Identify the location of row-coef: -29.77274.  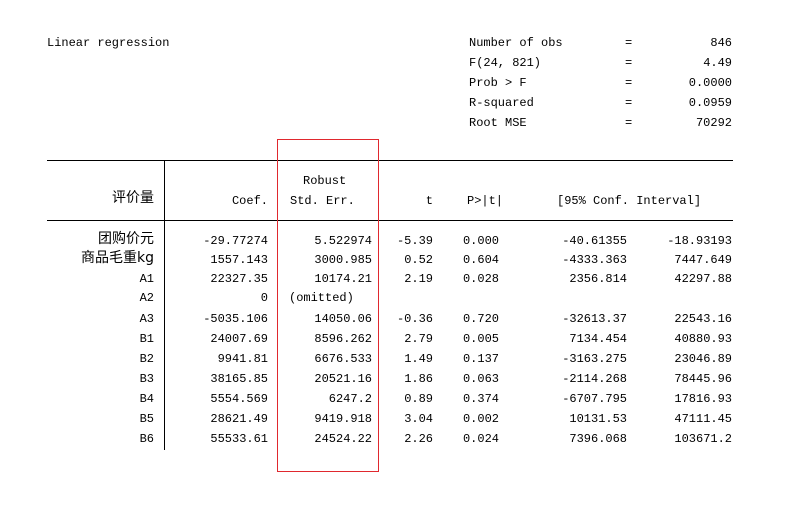
(235, 241).